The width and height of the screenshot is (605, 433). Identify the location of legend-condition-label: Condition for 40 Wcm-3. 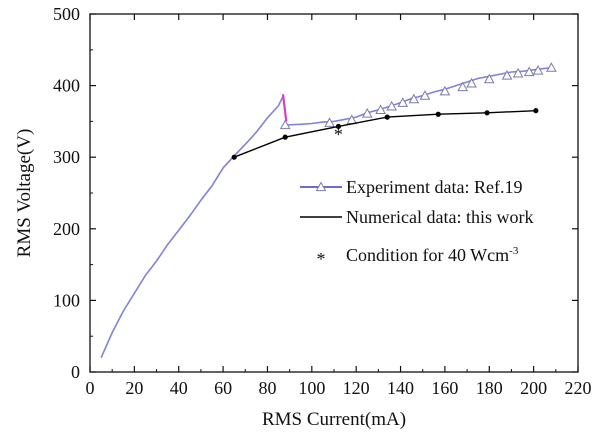
(432, 255).